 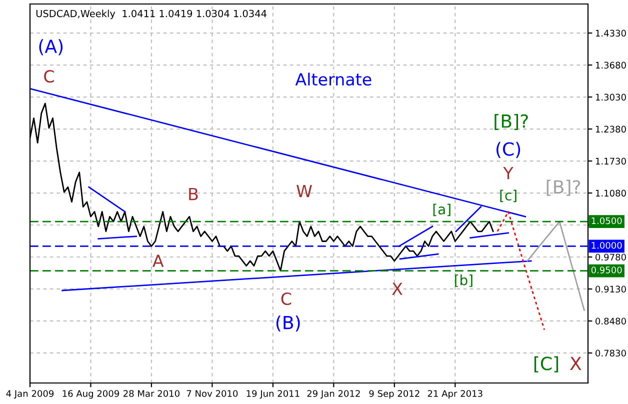 I want to click on x-tick-label: 19 Jun 2011, so click(x=273, y=394).